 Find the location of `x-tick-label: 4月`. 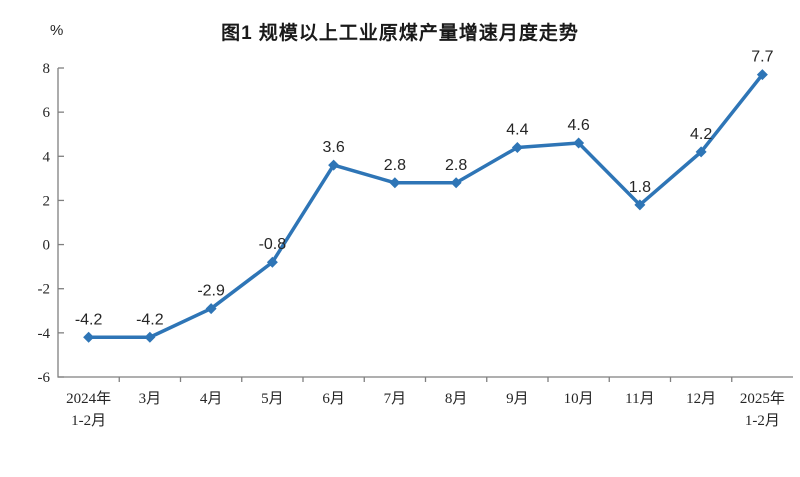

x-tick-label: 4月 is located at coordinates (211, 399).